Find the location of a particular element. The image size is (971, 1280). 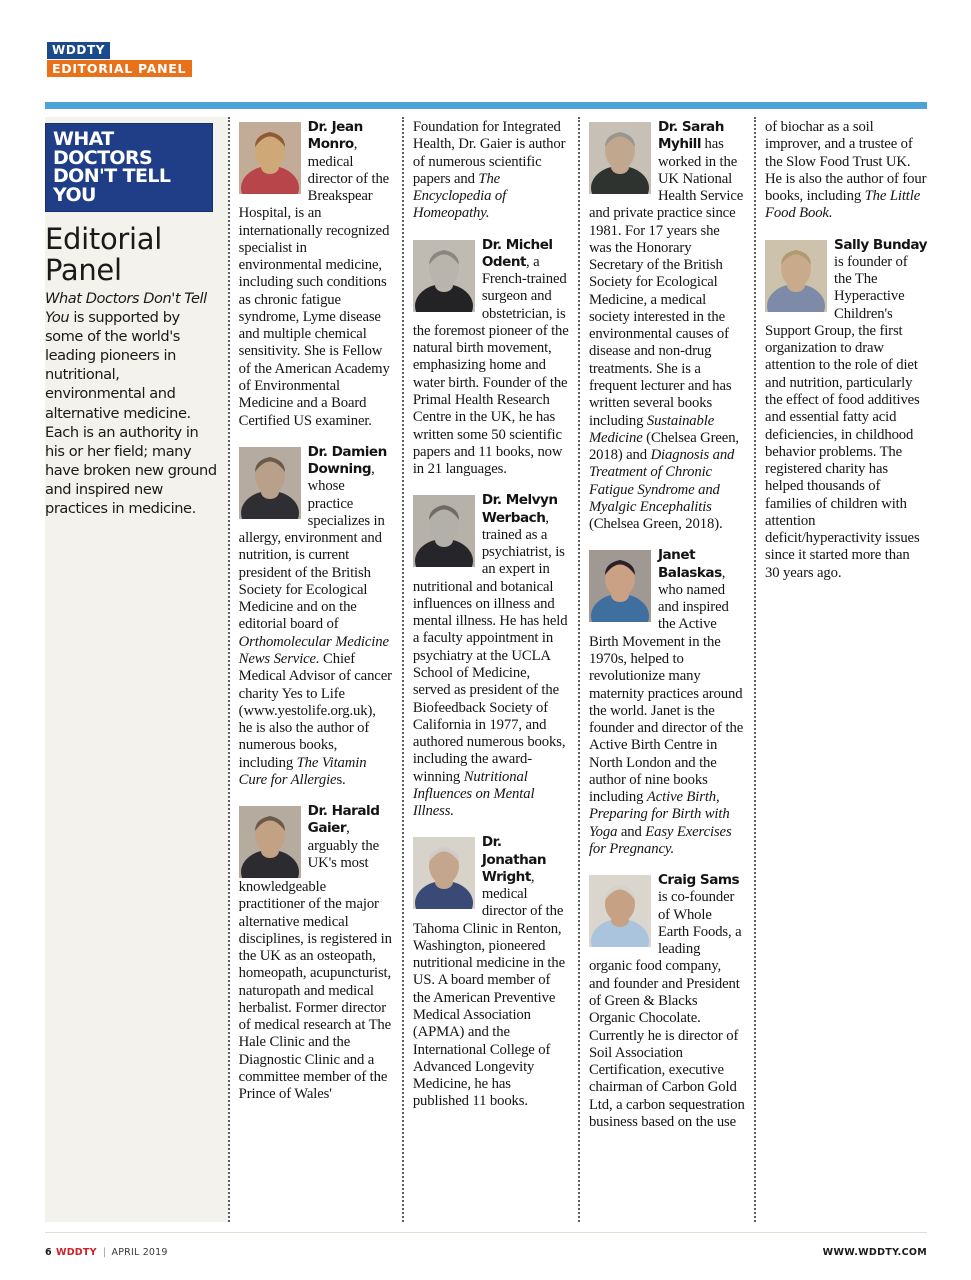

bio-title-craig-sams-cont-italic1: The Little Food Book. is located at coordinates (843, 205).